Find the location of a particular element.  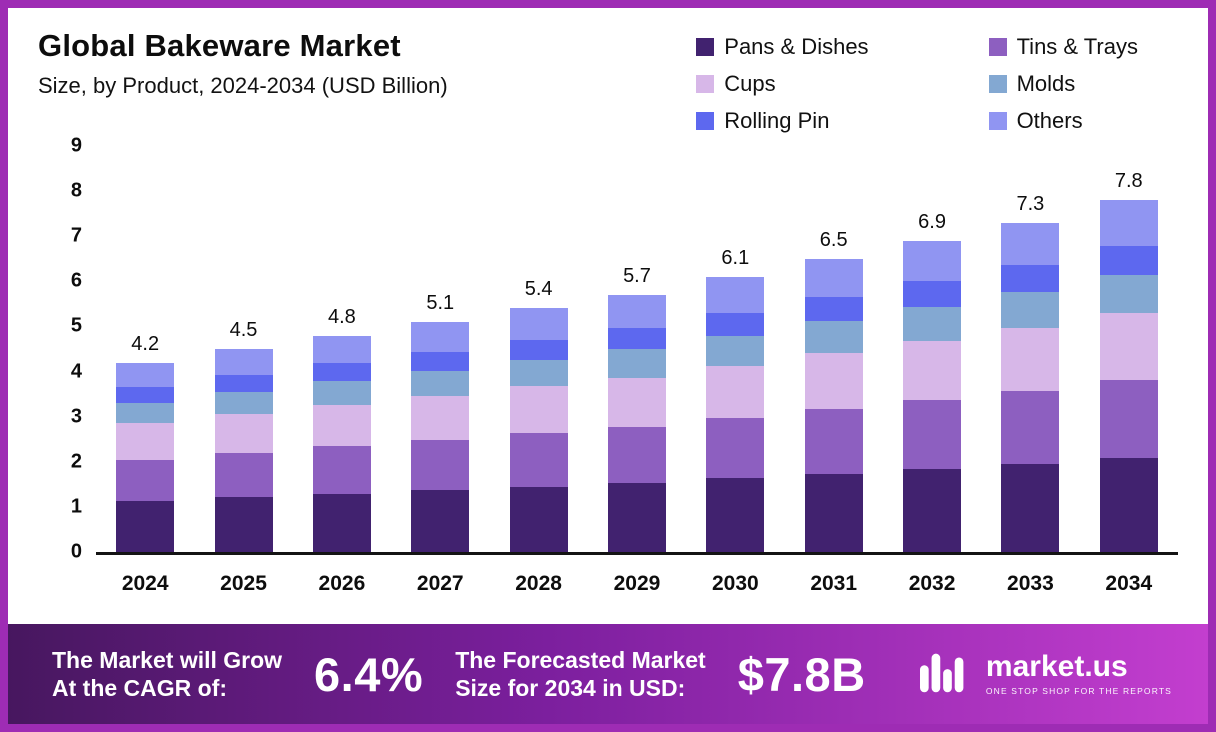

x-axis-label: 2032 is located at coordinates (932, 583).